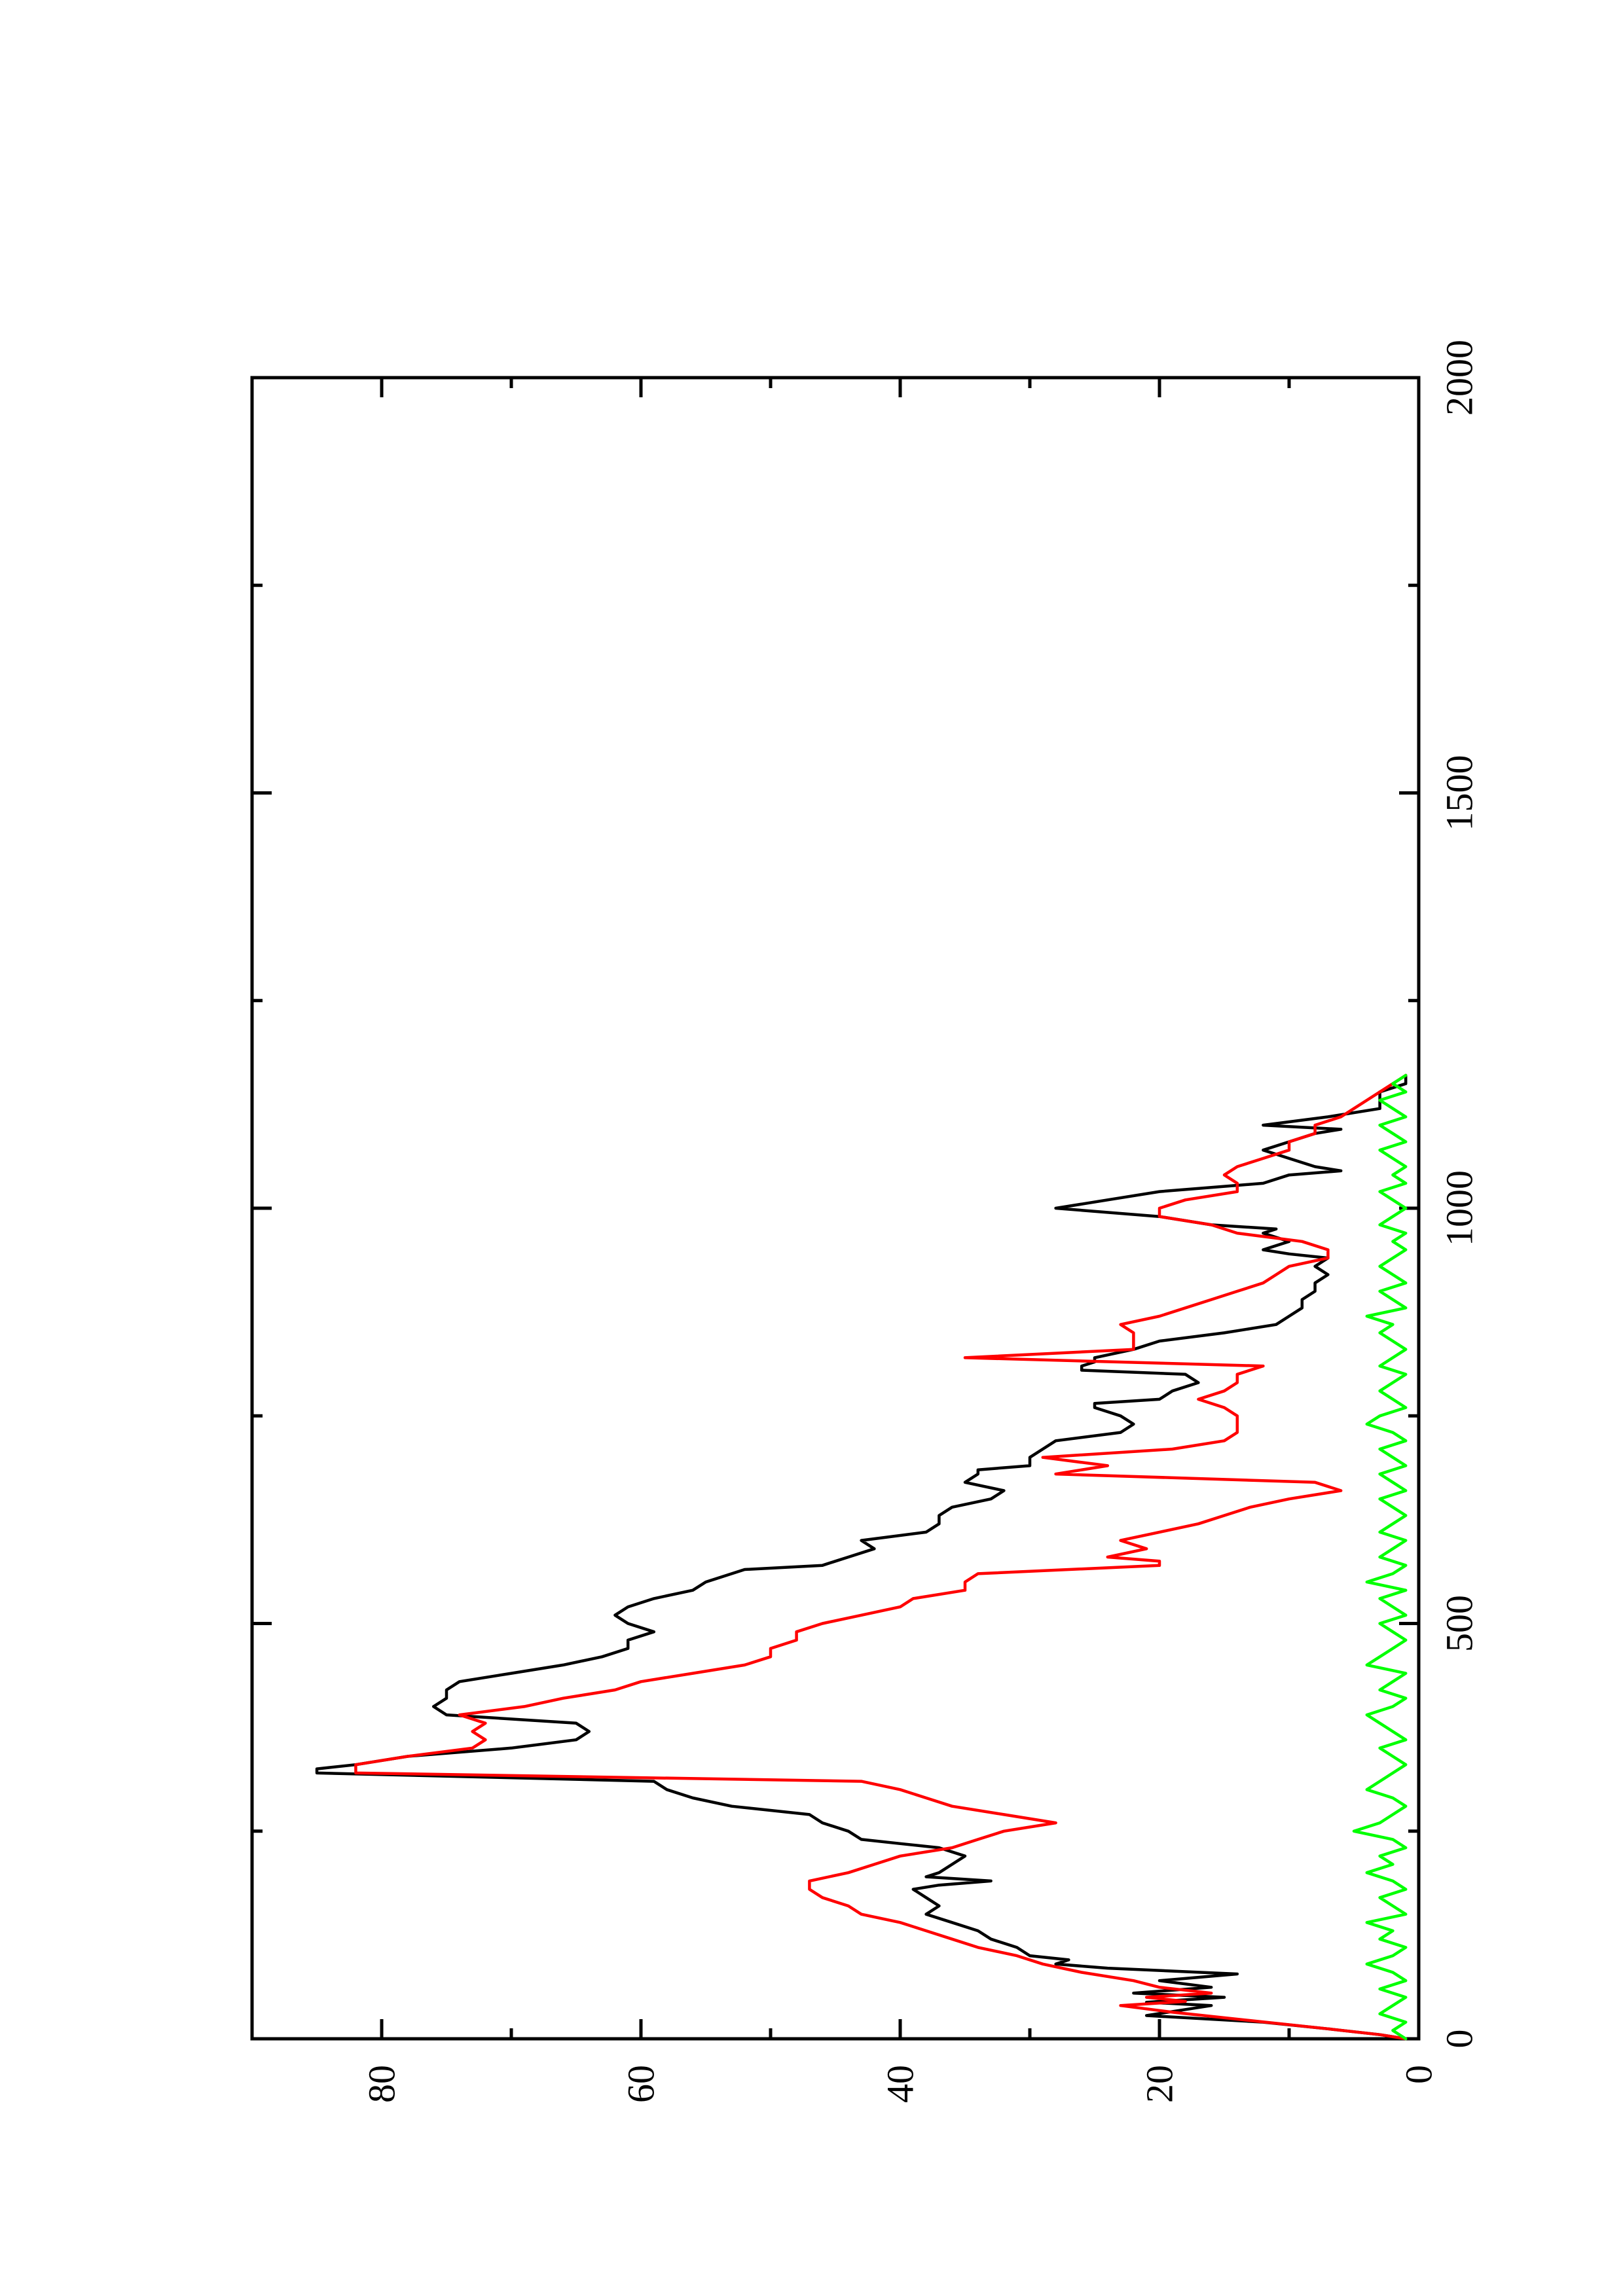  I want to click on x-tick-label: 1000, so click(1459, 1208).